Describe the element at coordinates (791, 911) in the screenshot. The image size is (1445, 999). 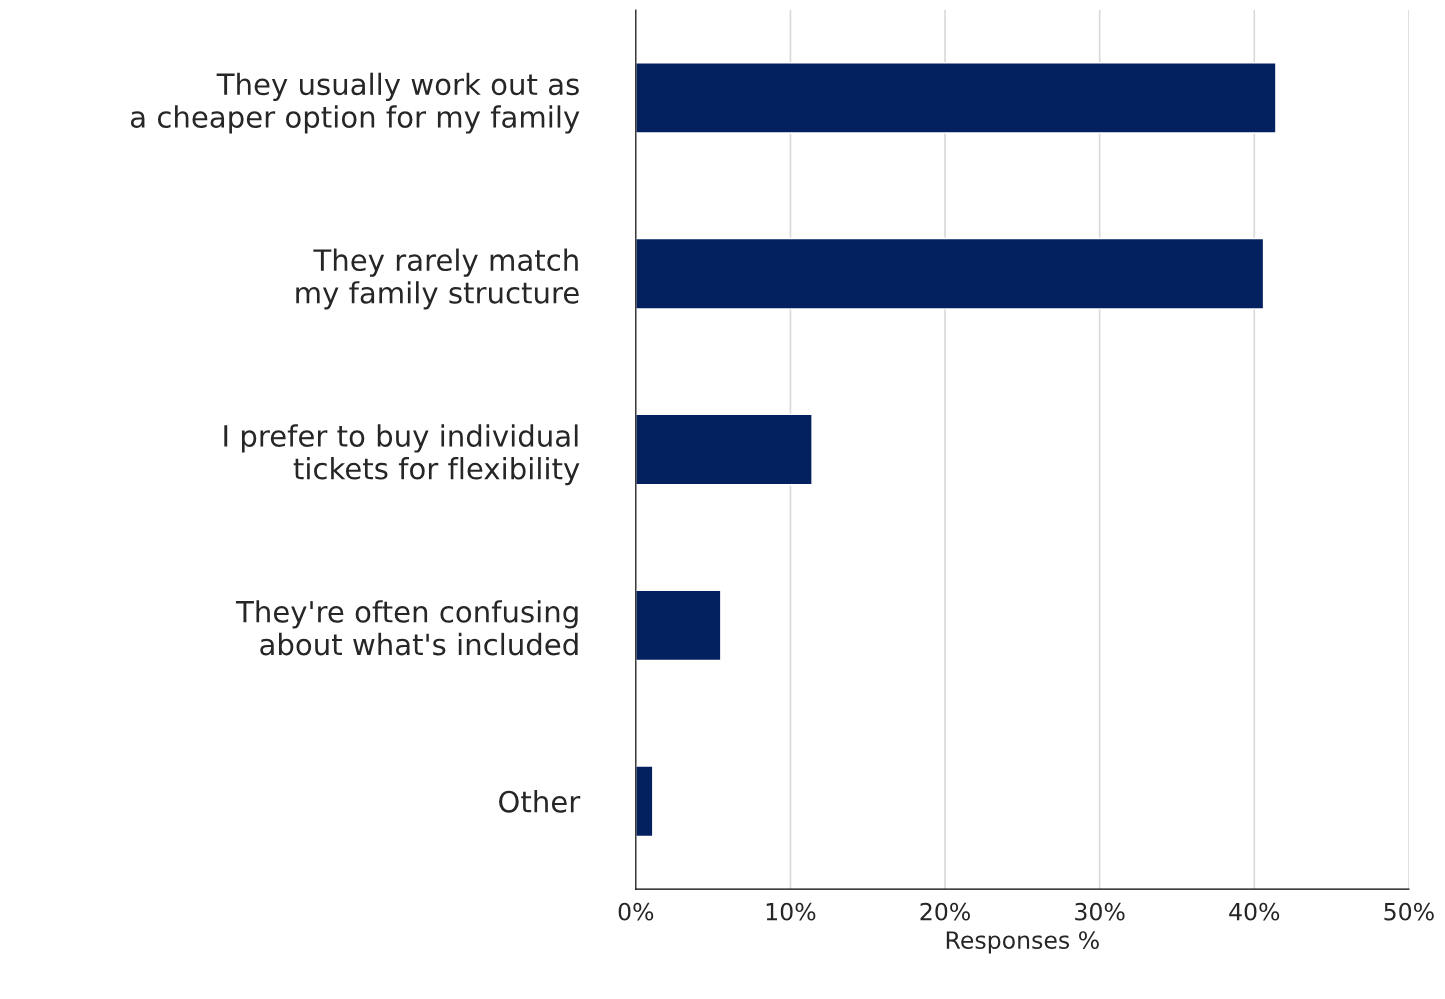
I see `x-tick-label: 10%` at that location.